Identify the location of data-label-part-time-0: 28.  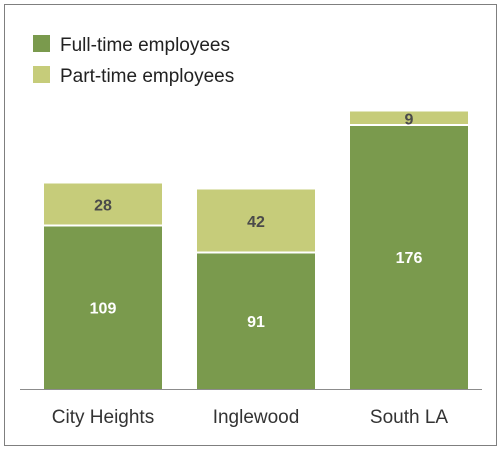
(103, 206).